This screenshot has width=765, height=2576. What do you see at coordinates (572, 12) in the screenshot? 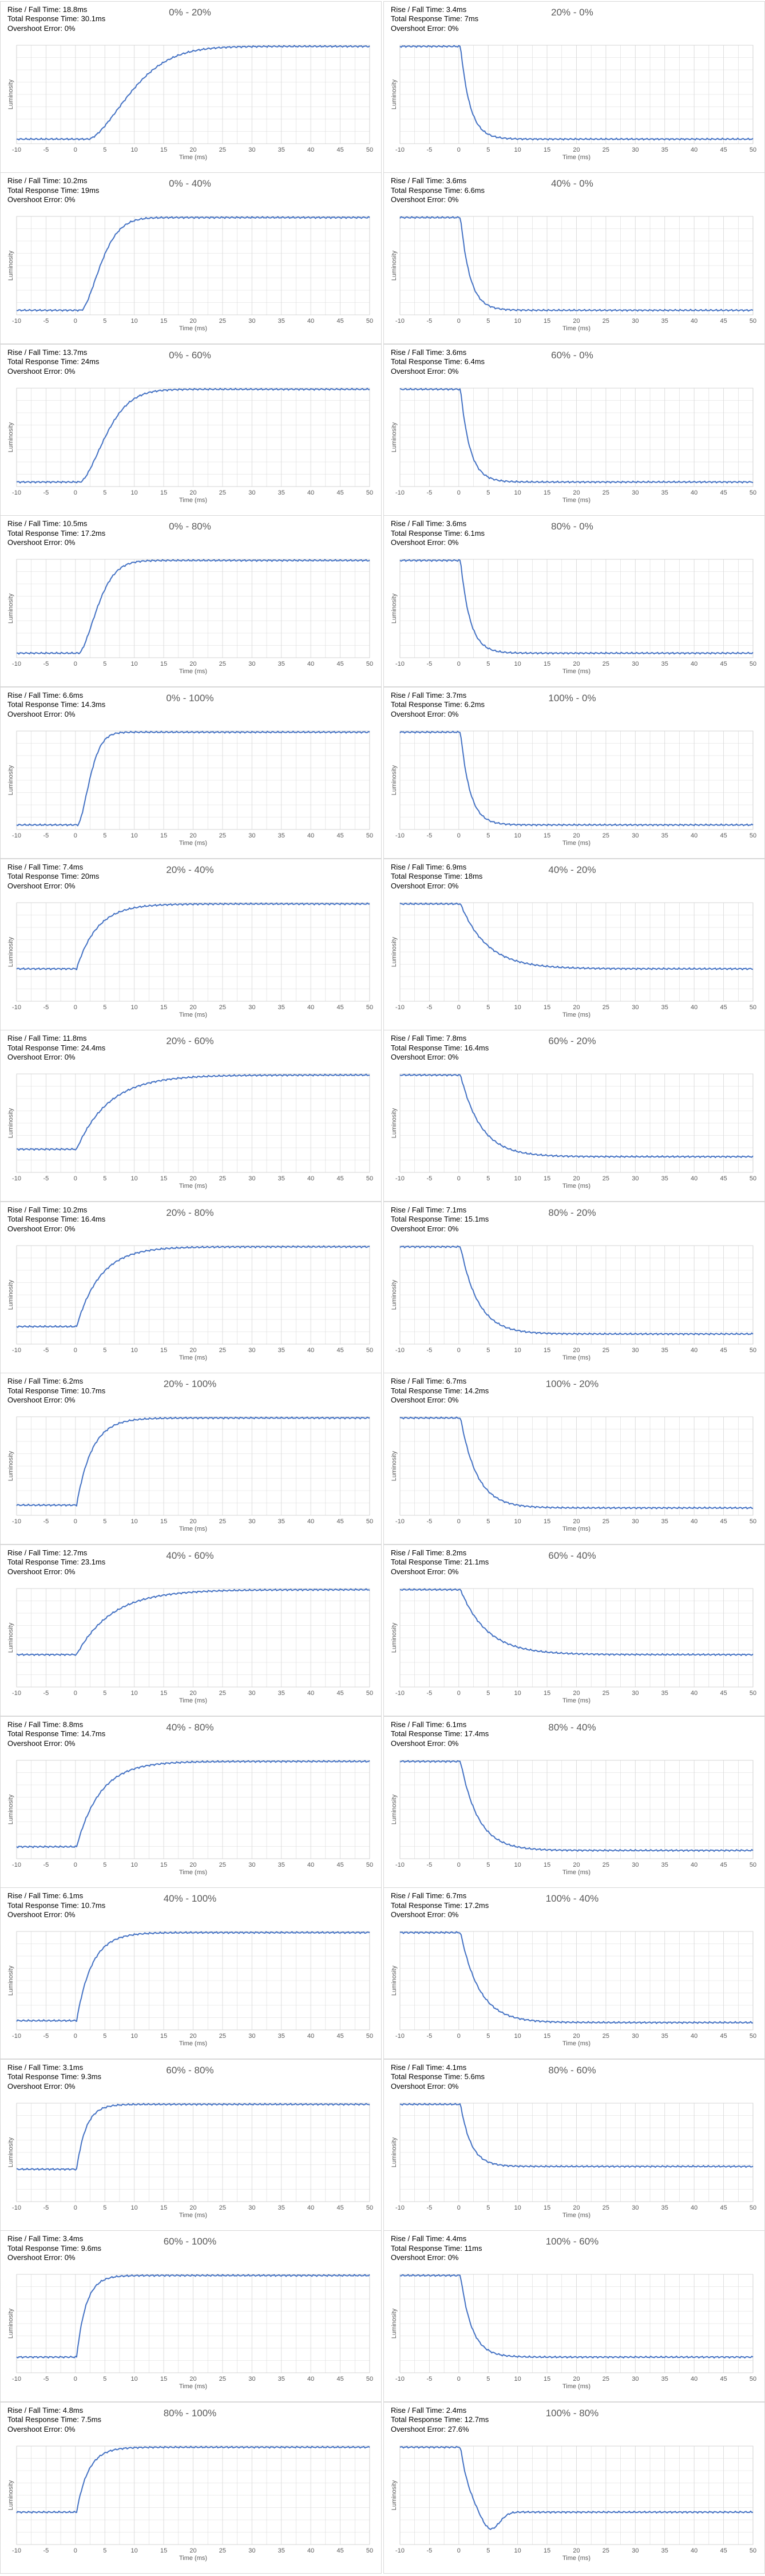
I see `chart-title: 20% - 0%` at bounding box center [572, 12].